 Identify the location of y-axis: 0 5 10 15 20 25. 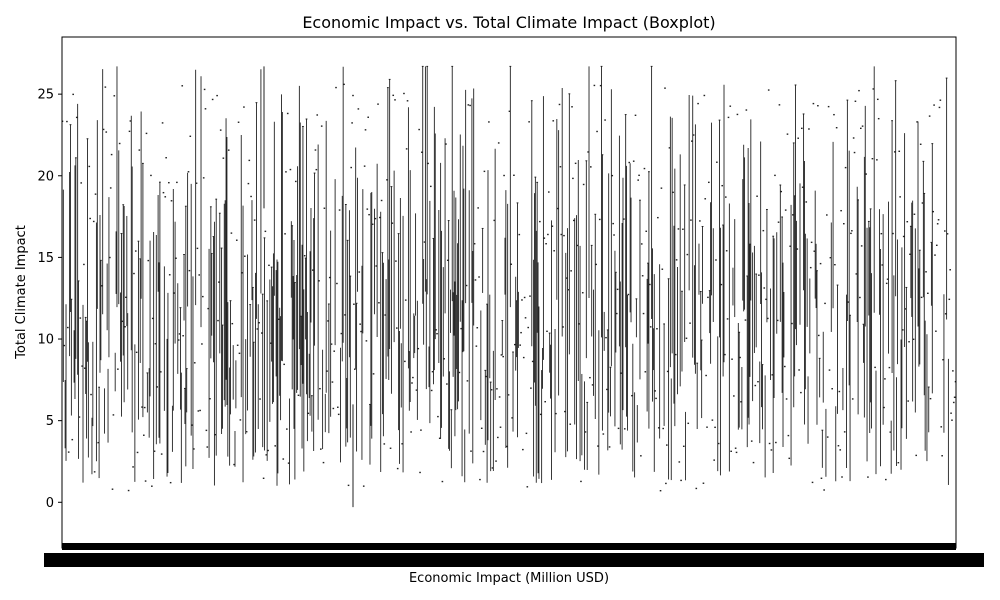
(49, 299).